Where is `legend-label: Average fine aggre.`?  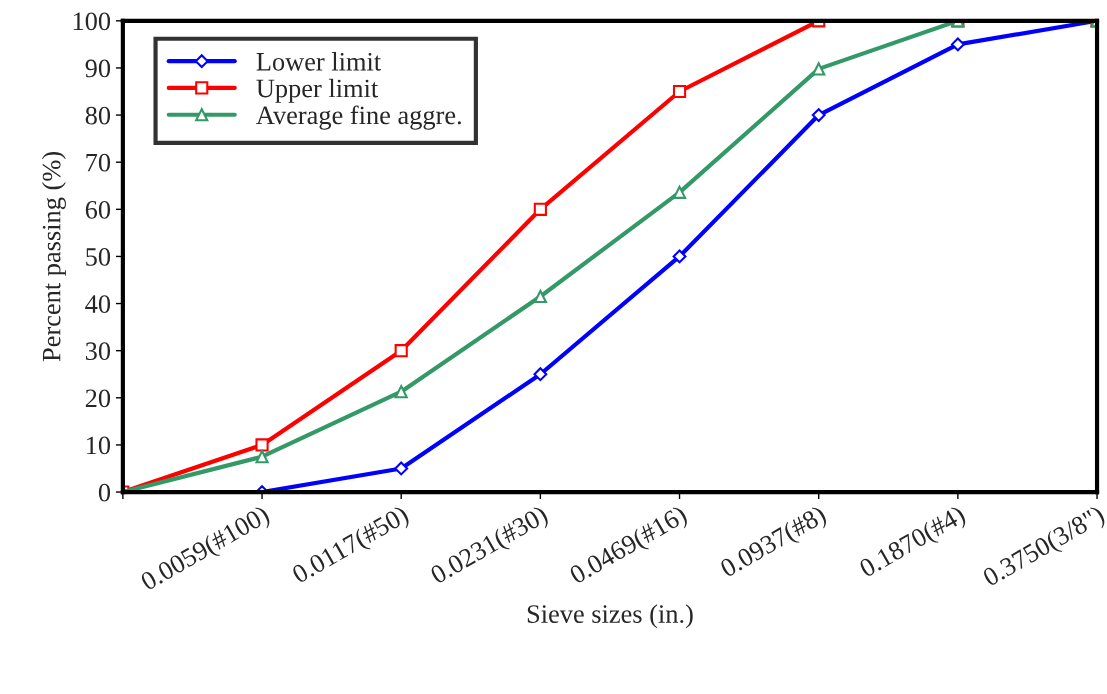
legend-label: Average fine aggre. is located at coordinates (358, 117).